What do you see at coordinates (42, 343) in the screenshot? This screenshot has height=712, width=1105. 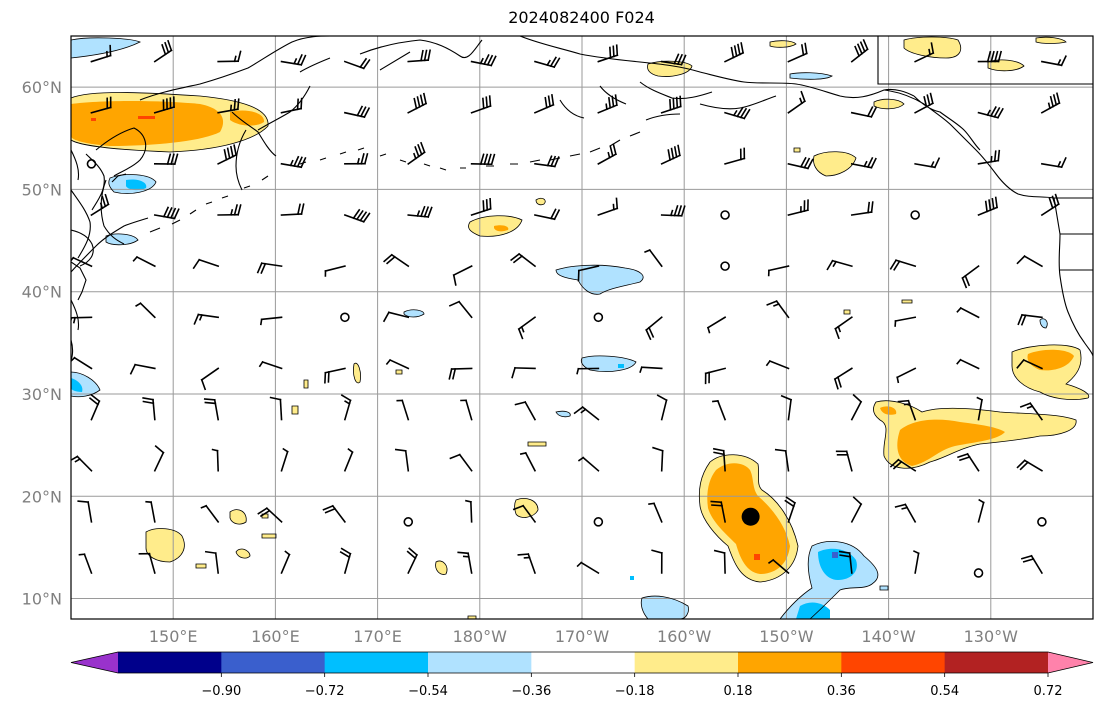 I see `latitude-labels: 10°N 20°N 30°N 40°N 50°N 60°N` at bounding box center [42, 343].